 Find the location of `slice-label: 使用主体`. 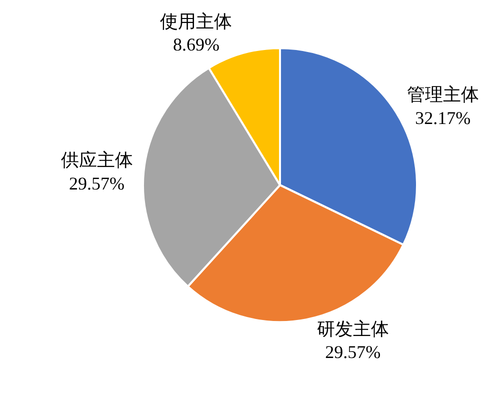

slice-label: 使用主体 is located at coordinates (196, 21).